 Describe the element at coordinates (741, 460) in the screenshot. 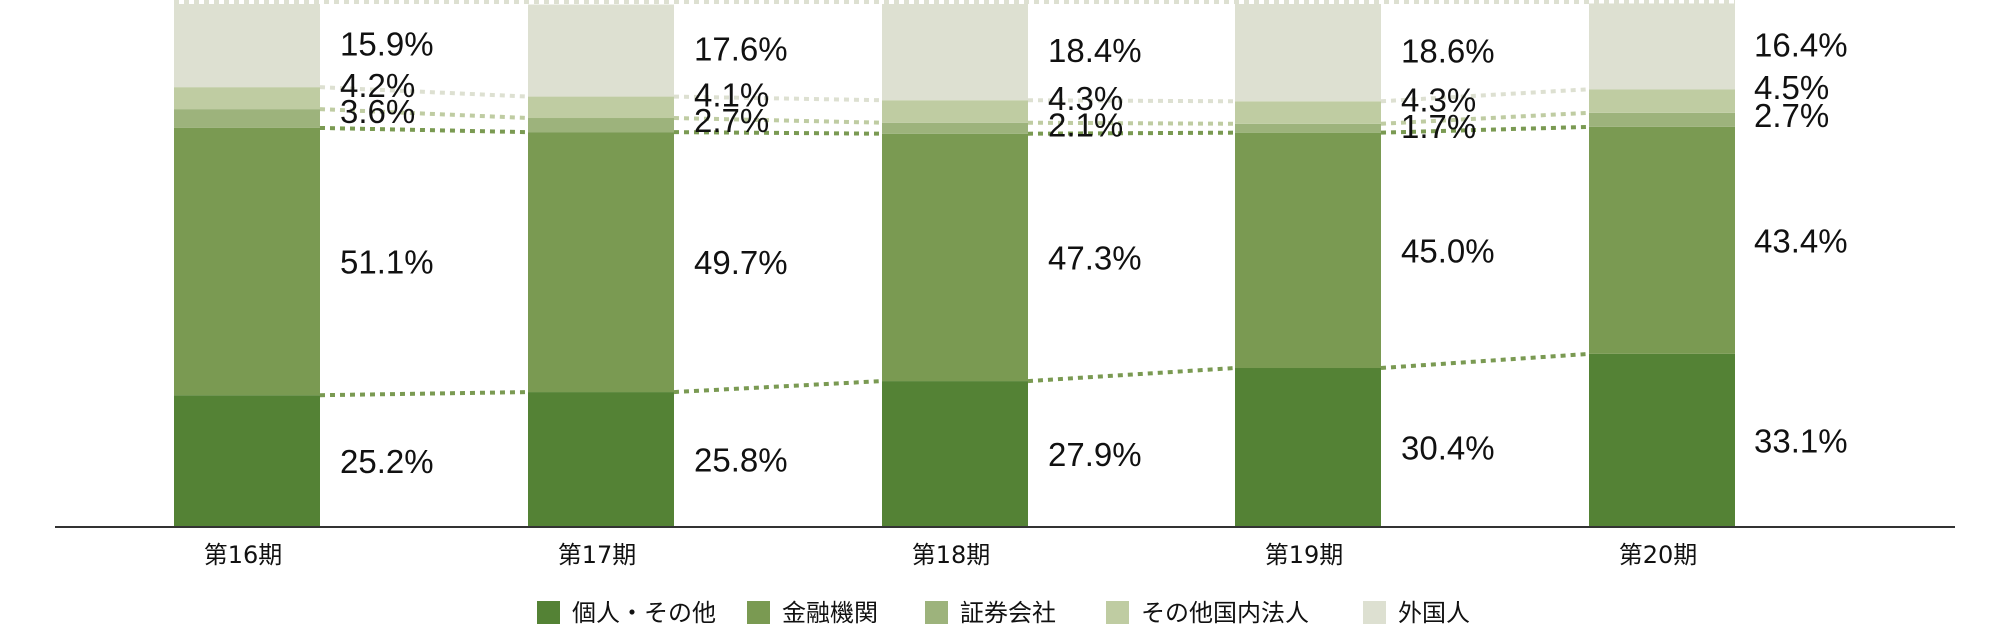

I see `value-label: 25.8%` at that location.